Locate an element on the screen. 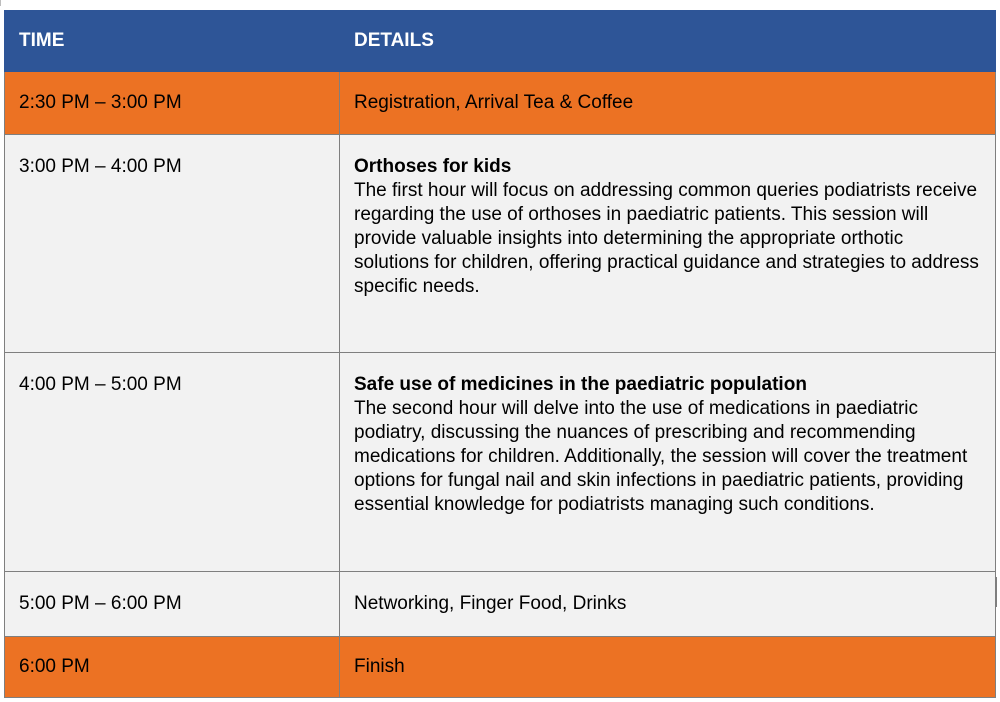 Image resolution: width=1000 pixels, height=702 pixels. details-text: Finish is located at coordinates (379, 666).